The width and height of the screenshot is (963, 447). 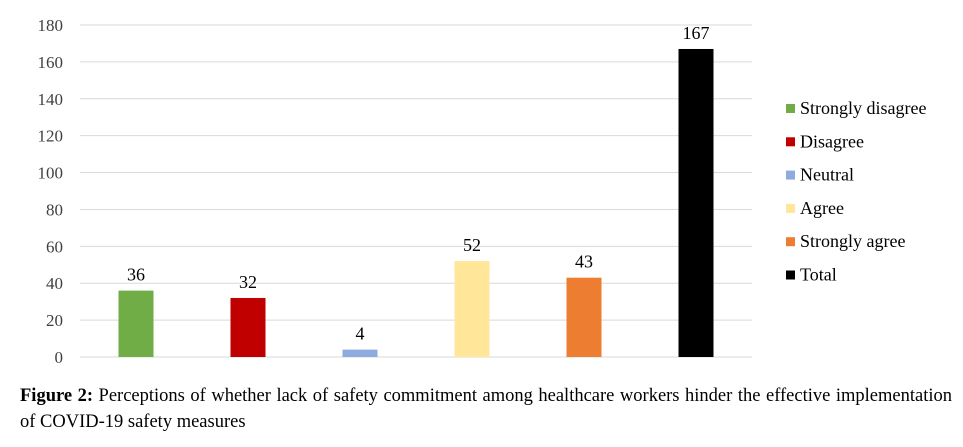 What do you see at coordinates (248, 282) in the screenshot?
I see `data-label: 32` at bounding box center [248, 282].